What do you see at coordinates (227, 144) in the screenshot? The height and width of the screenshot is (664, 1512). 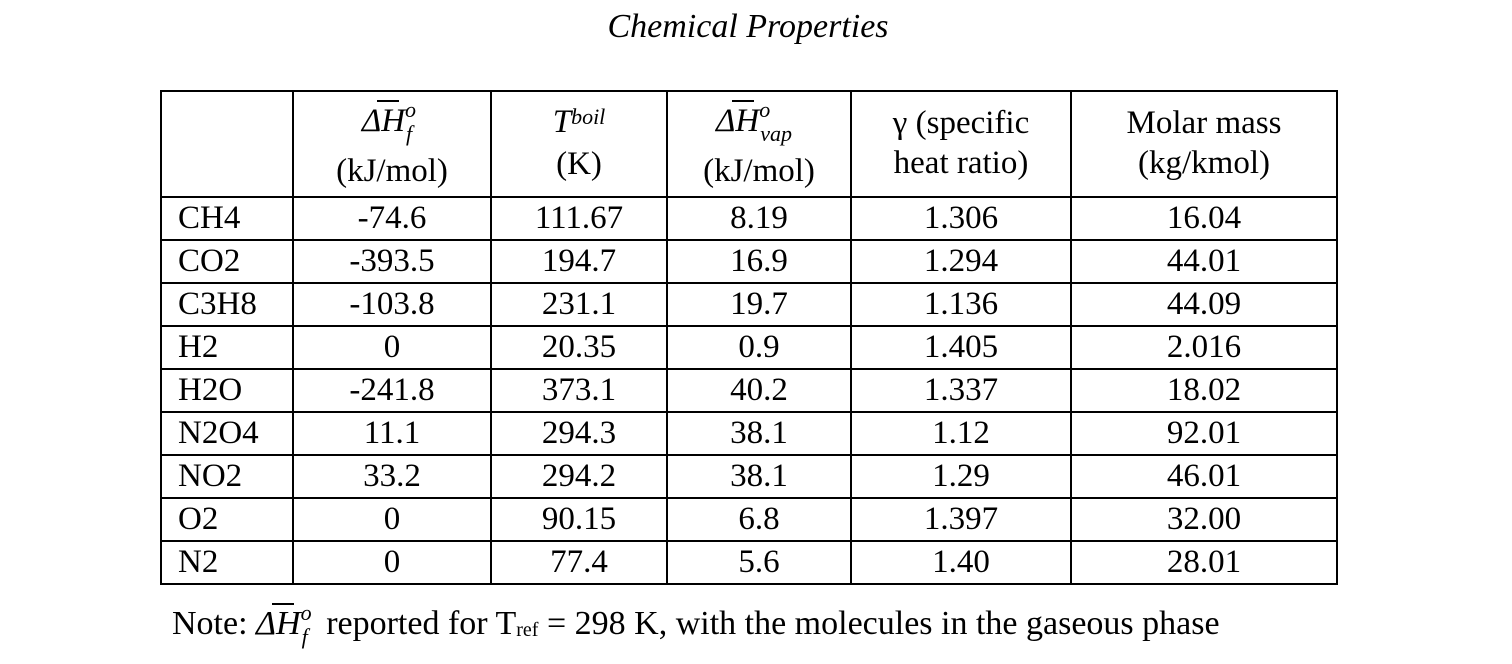 I see `header-species` at bounding box center [227, 144].